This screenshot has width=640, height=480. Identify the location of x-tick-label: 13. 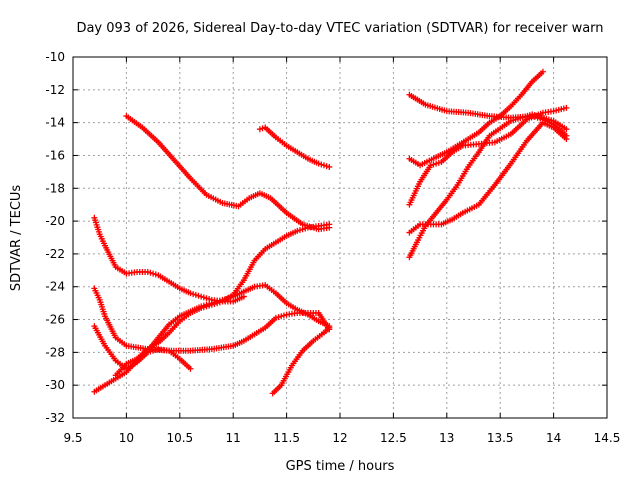
(446, 438).